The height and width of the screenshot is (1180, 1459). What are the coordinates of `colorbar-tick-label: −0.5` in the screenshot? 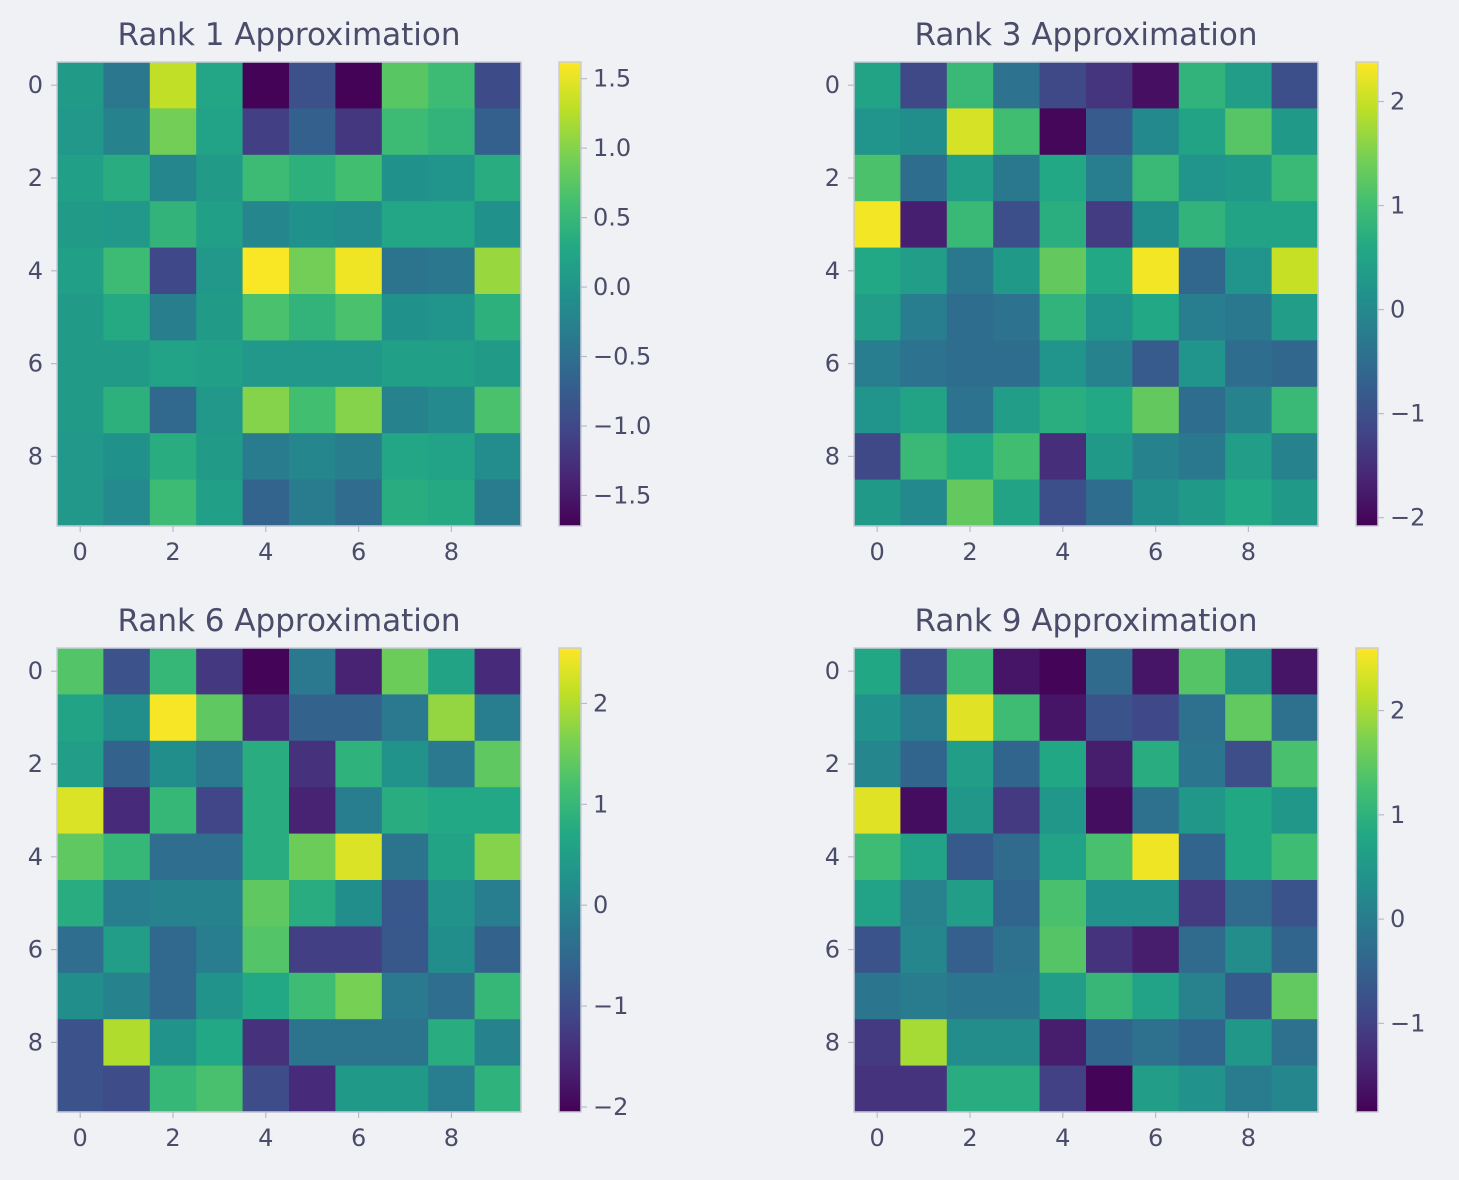 It's located at (622, 357).